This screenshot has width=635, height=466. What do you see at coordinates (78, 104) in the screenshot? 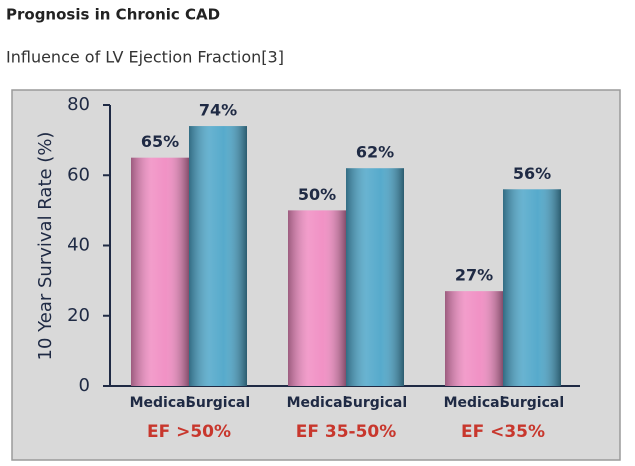
I see `y-tick-label: 80` at bounding box center [78, 104].